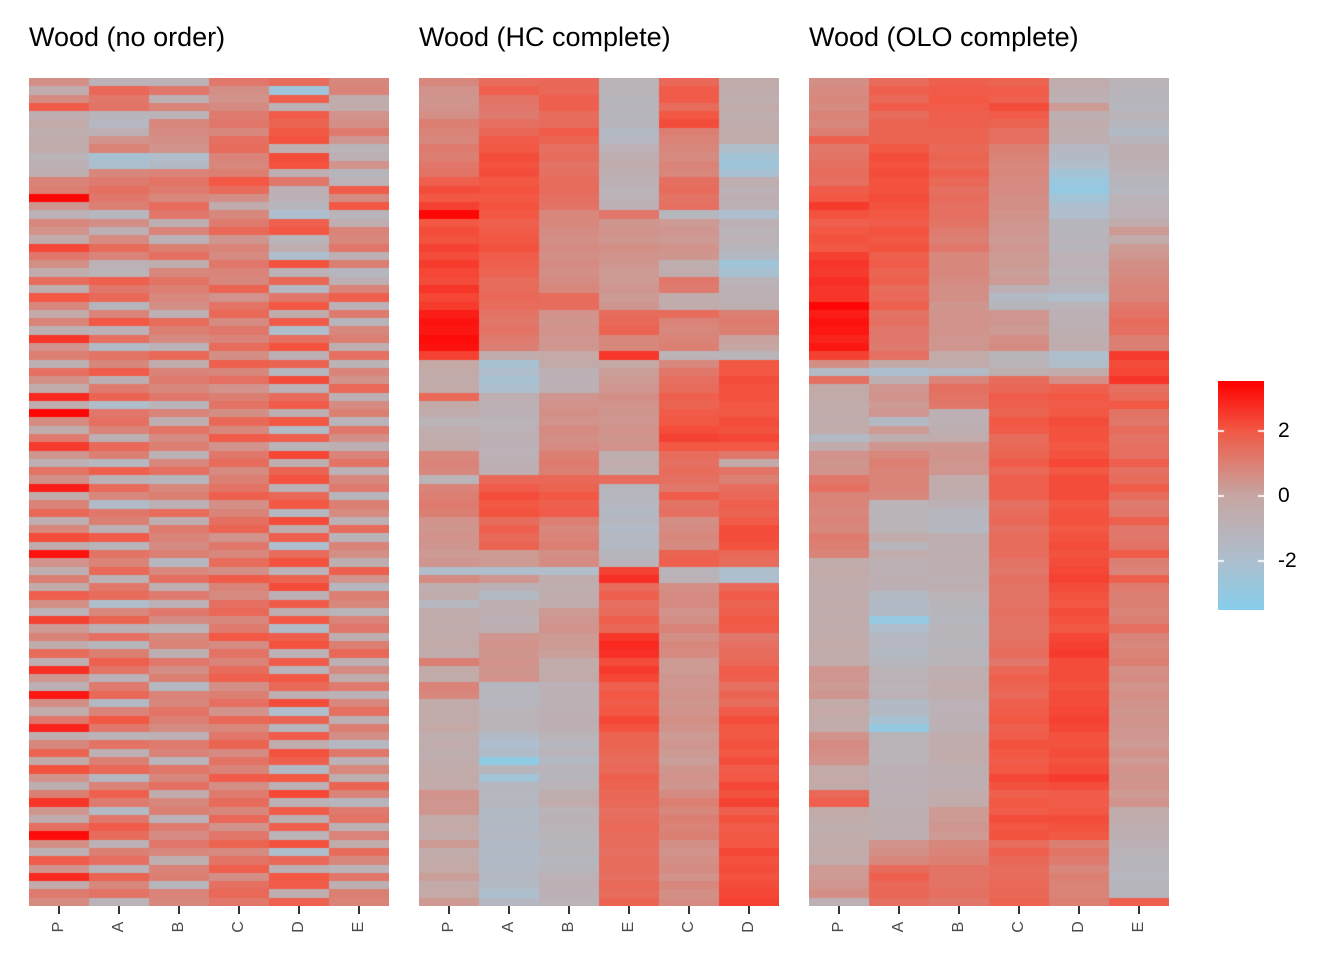 This screenshot has width=1344, height=960. What do you see at coordinates (1284, 495) in the screenshot?
I see `legend-tick-label: 0` at bounding box center [1284, 495].